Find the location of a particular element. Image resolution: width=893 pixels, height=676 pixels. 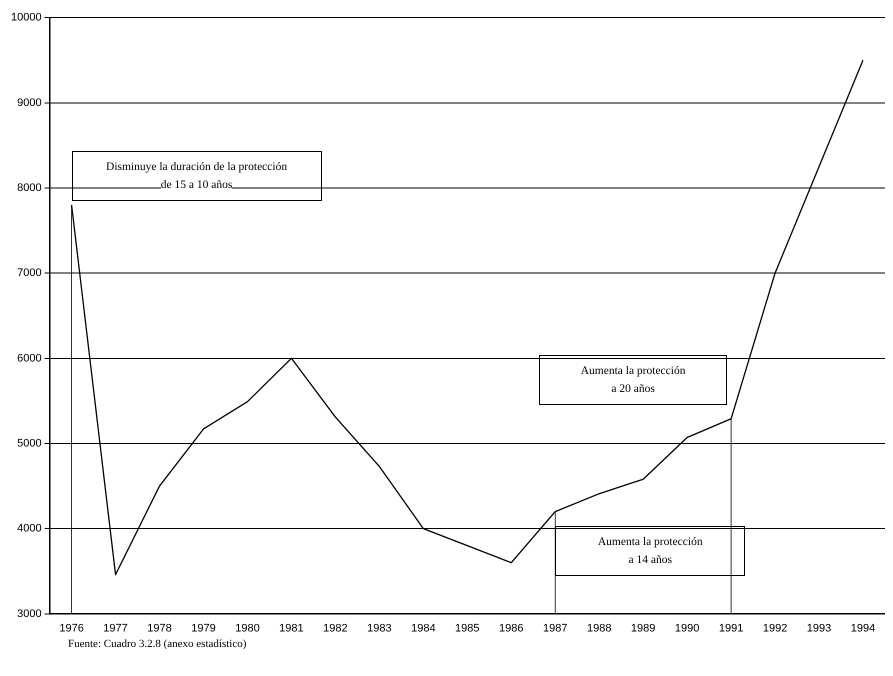

y-tick-label: 9000 is located at coordinates (29, 102).